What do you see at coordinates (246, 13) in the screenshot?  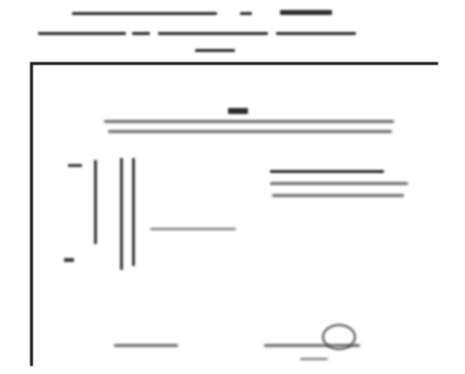 I see `header-line-1-ink-b` at bounding box center [246, 13].